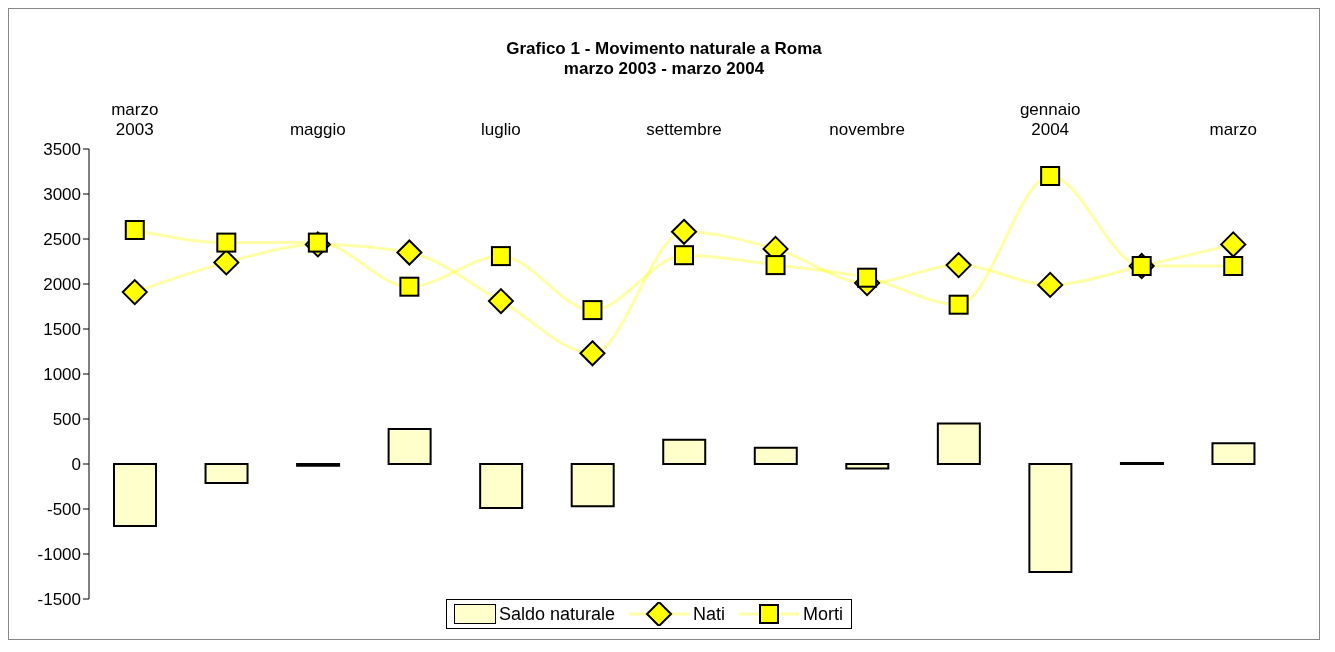 This screenshot has height=652, width=1335. I want to click on y-tick-label: 0, so click(76, 465).